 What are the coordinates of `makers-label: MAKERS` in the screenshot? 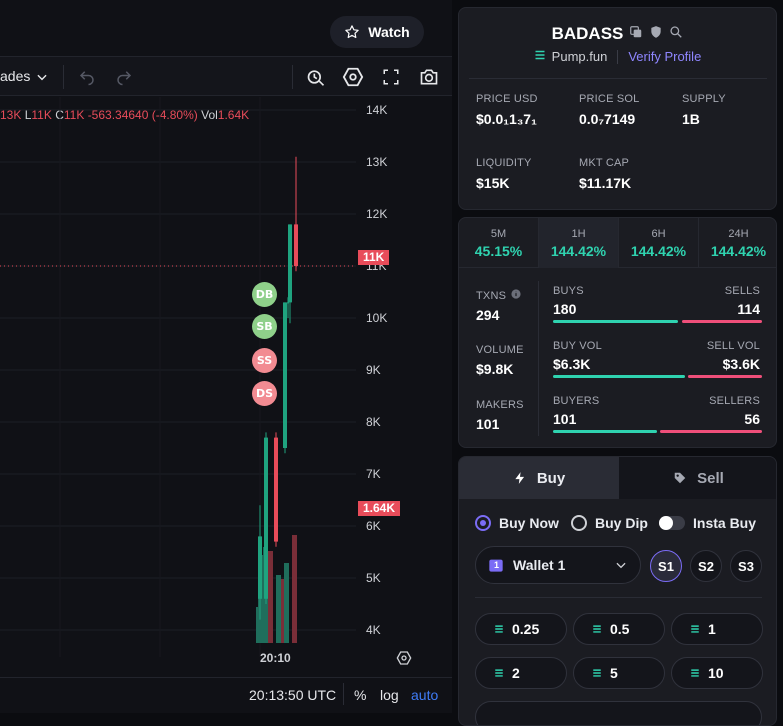 It's located at (500, 405).